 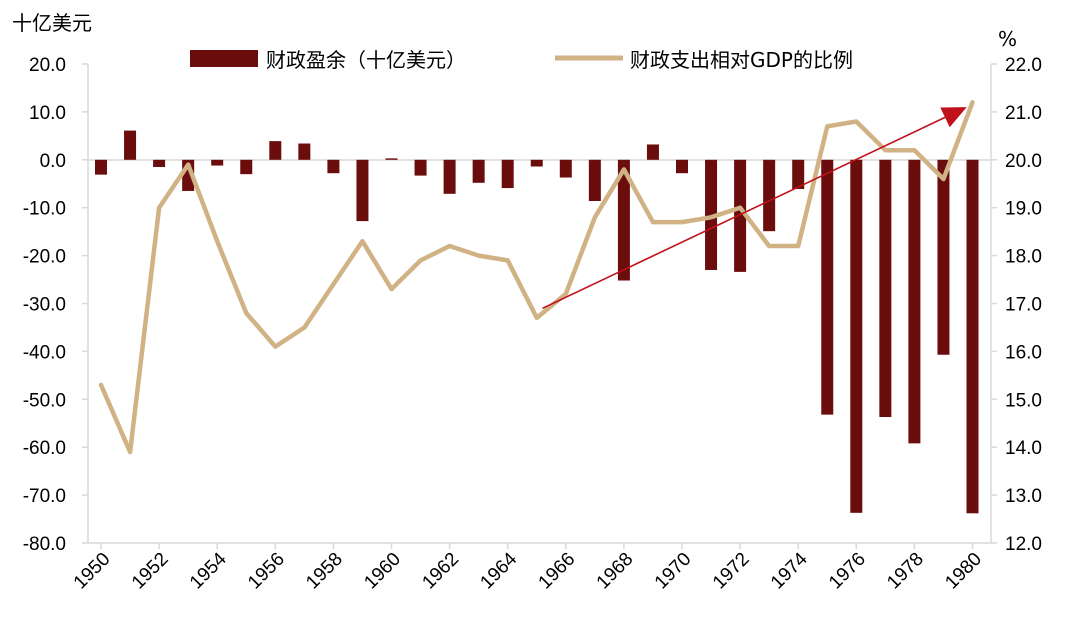 I want to click on bar-1964, so click(x=507, y=174).